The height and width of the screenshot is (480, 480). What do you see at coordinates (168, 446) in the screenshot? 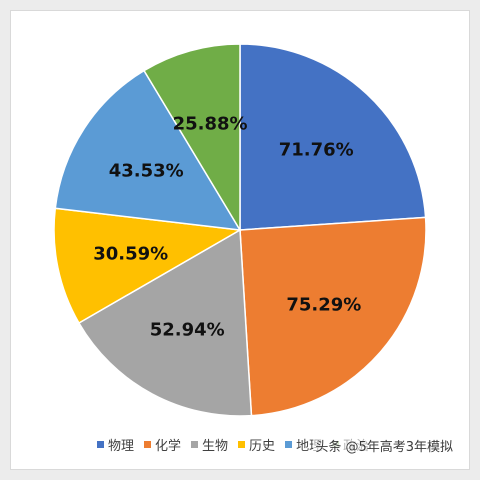
I see `legend-label: 化学` at bounding box center [168, 446].